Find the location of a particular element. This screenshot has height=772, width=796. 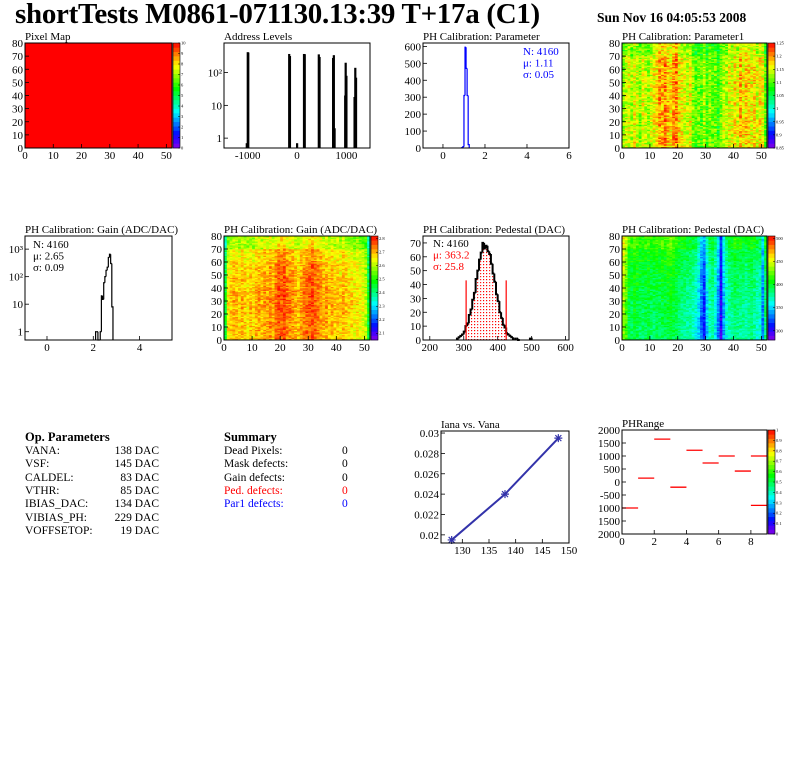

y-tick-label: 70 is located at coordinates (18, 57).